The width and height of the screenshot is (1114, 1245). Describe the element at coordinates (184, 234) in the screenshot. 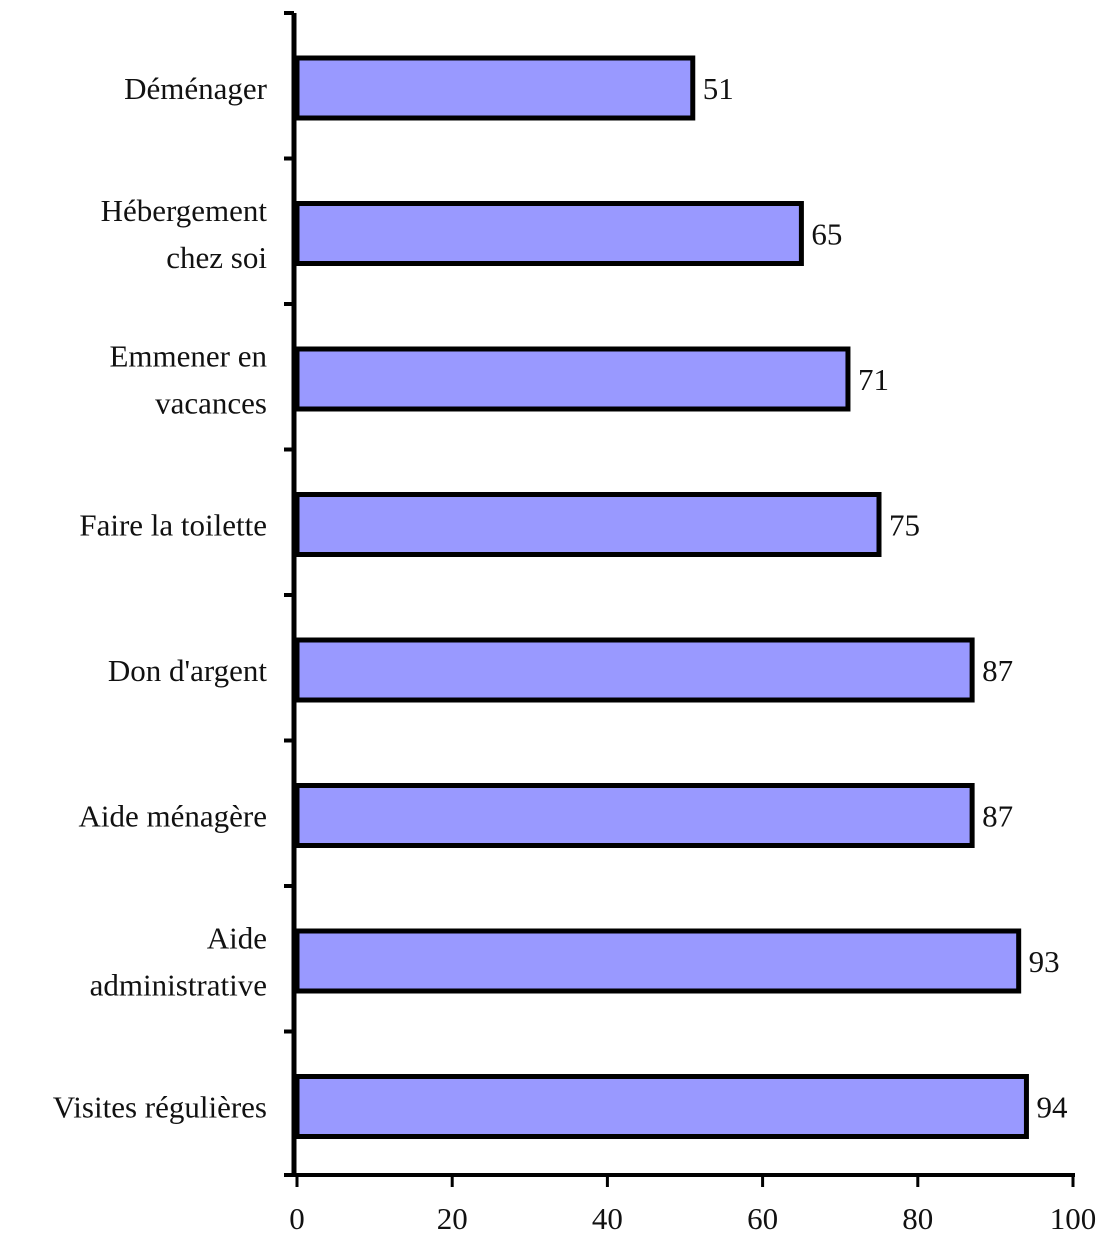

I see `category-label: Hébergement chez soi` at that location.